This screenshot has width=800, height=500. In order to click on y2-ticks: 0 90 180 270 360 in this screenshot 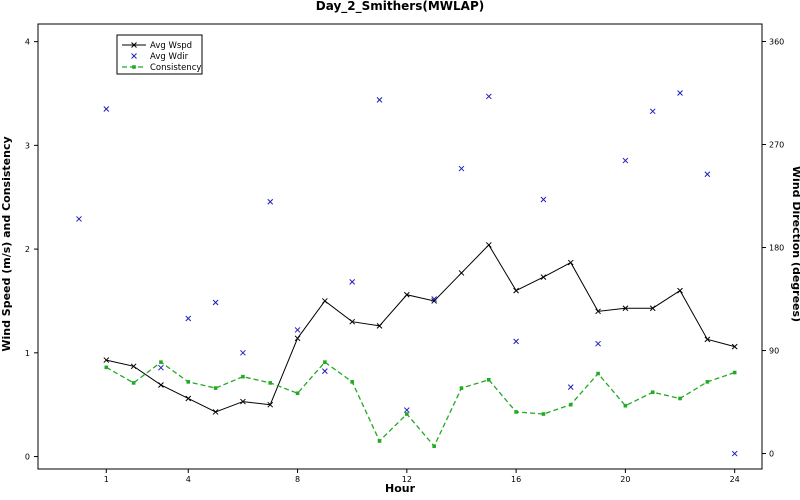, I will do `click(773, 248)`.